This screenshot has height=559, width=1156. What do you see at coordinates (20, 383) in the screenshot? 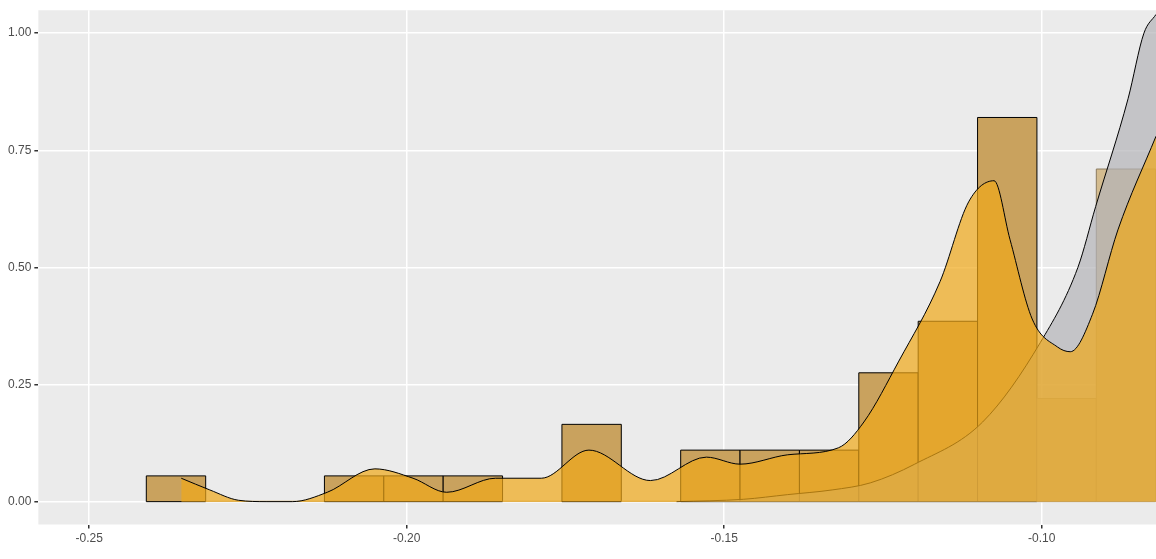
I see `y-tick-label: 0.25` at bounding box center [20, 383].